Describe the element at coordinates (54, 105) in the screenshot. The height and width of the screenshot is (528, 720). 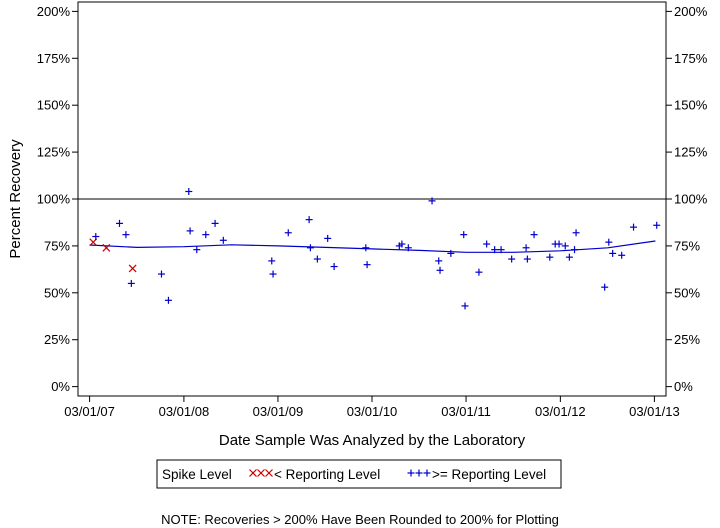
I see `y-tick-label-left: 150%` at that location.